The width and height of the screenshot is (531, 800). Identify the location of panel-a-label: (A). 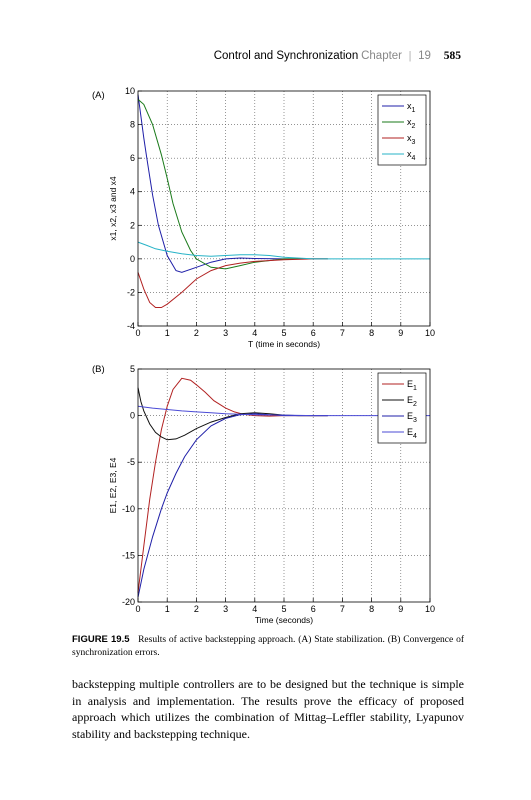
(98, 95).